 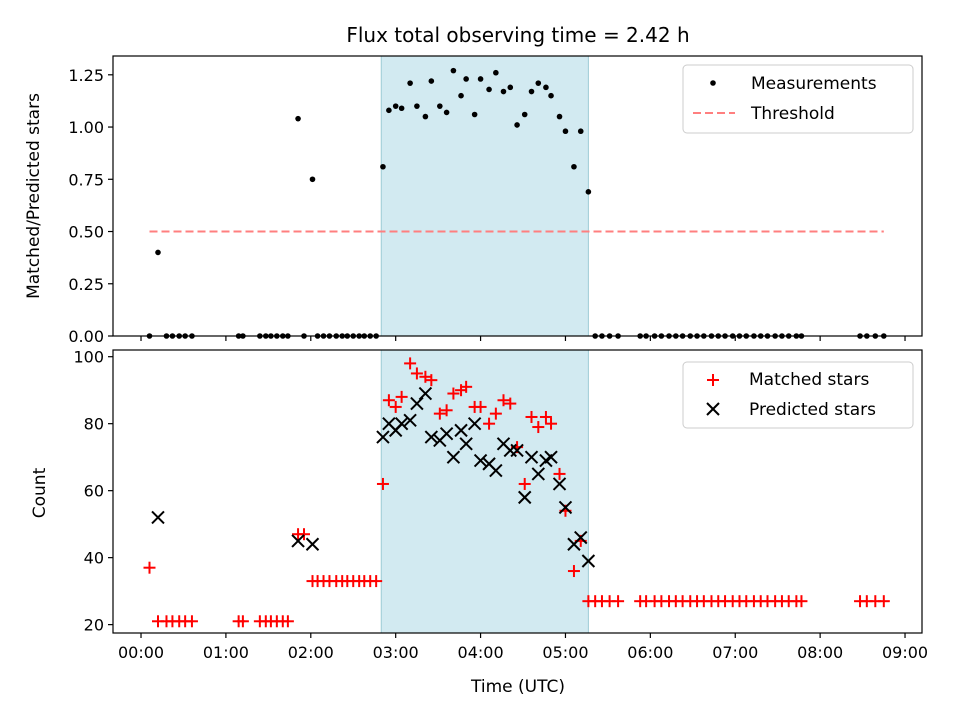 I want to click on bottom-shaded-region, so click(x=484, y=491).